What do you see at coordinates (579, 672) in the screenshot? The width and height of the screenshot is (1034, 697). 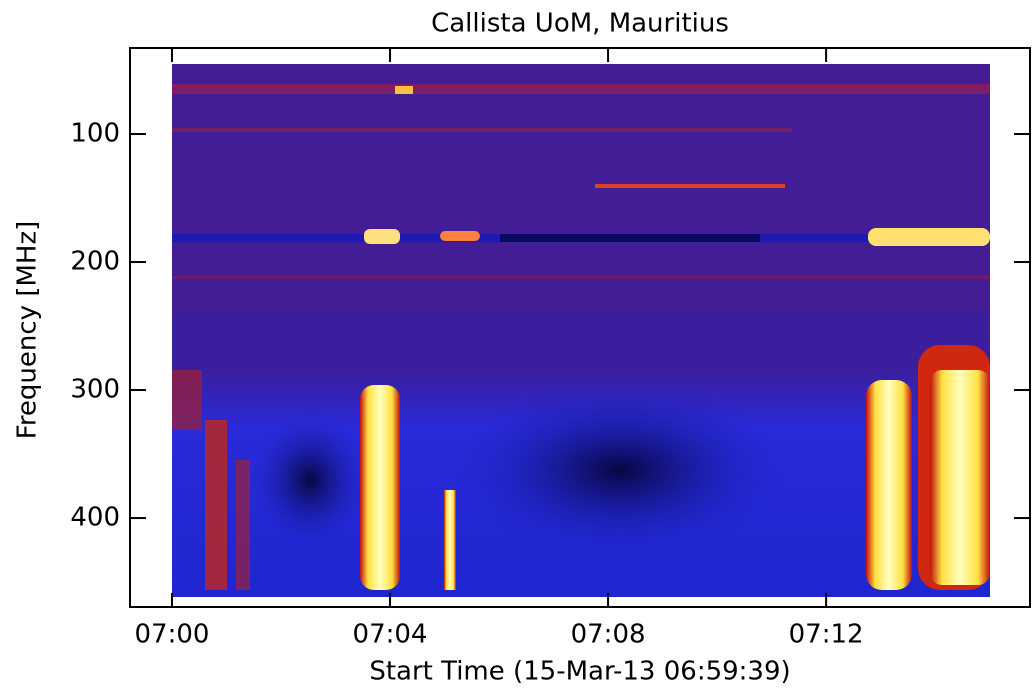 I see `x-axis-label: Start Time (15-Mar-13 06:59:39)` at bounding box center [579, 672].